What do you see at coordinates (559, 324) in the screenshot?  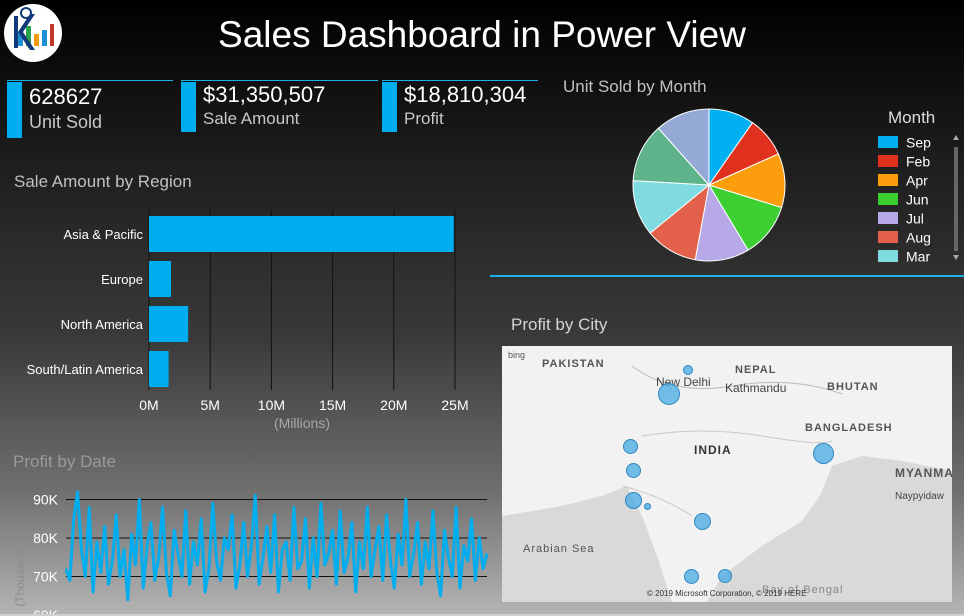 I see `city-chart-title: Profit by City` at bounding box center [559, 324].